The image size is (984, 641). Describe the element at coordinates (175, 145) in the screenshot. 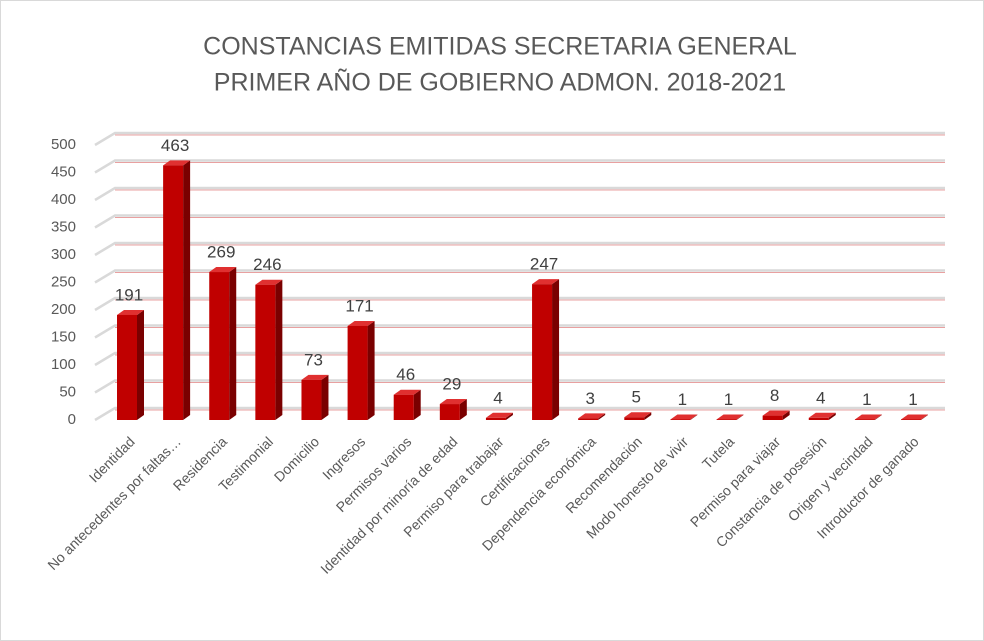

I see `data-label: 463` at that location.